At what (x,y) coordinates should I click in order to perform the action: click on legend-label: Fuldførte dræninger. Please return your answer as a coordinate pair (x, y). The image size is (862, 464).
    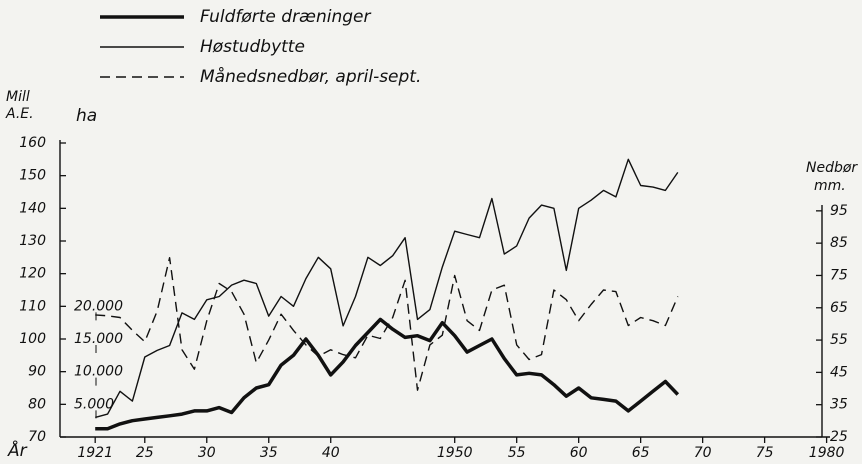
    Looking at the image, I should click on (286, 17).